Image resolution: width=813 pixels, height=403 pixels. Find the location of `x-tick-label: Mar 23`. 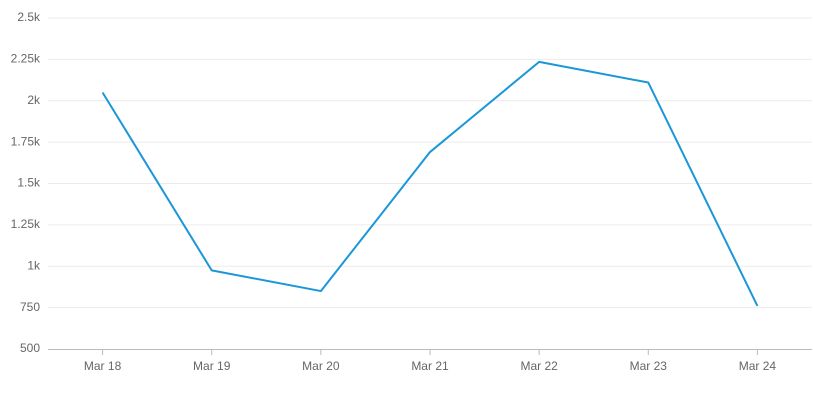

x-tick-label: Mar 23 is located at coordinates (649, 366).